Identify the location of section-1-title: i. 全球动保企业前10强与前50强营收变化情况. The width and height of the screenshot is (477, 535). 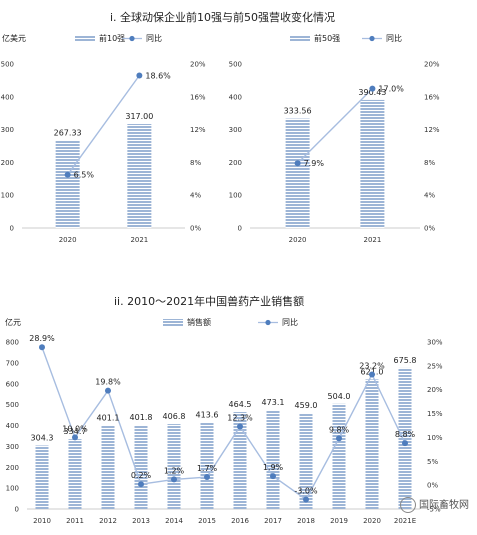
(223, 17).